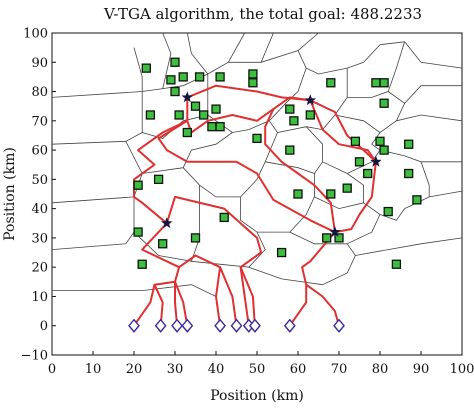 This screenshot has height=412, width=474. Describe the element at coordinates (39, 297) in the screenshot. I see `y-tick-label: 10` at that location.